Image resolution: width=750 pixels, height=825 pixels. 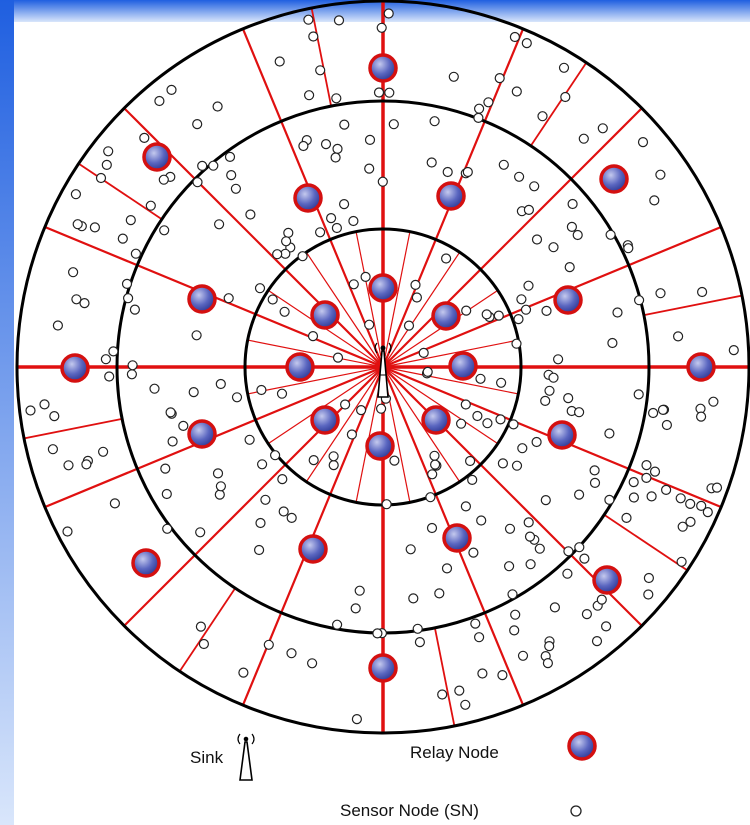 What do you see at coordinates (7, 412) in the screenshot?
I see `frame-left-bar` at bounding box center [7, 412].